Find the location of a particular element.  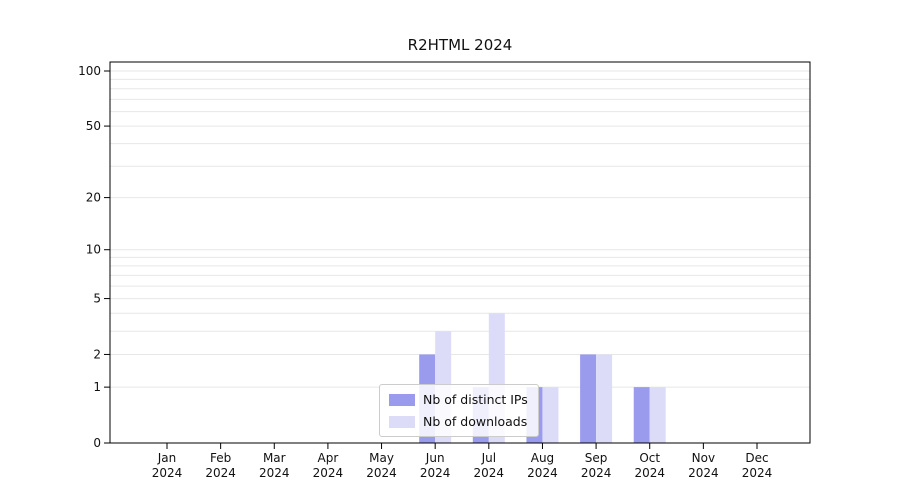

legend-swatch-downloads-icon is located at coordinates (402, 421).